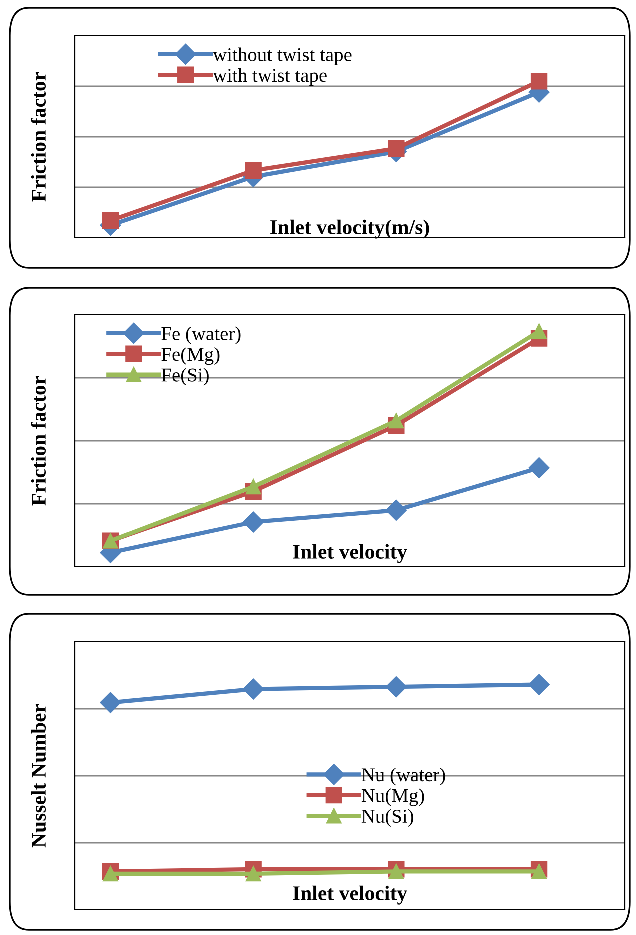 The height and width of the screenshot is (935, 636). I want to click on x-axis-title: Inlet velocity(m/s), so click(350, 229).